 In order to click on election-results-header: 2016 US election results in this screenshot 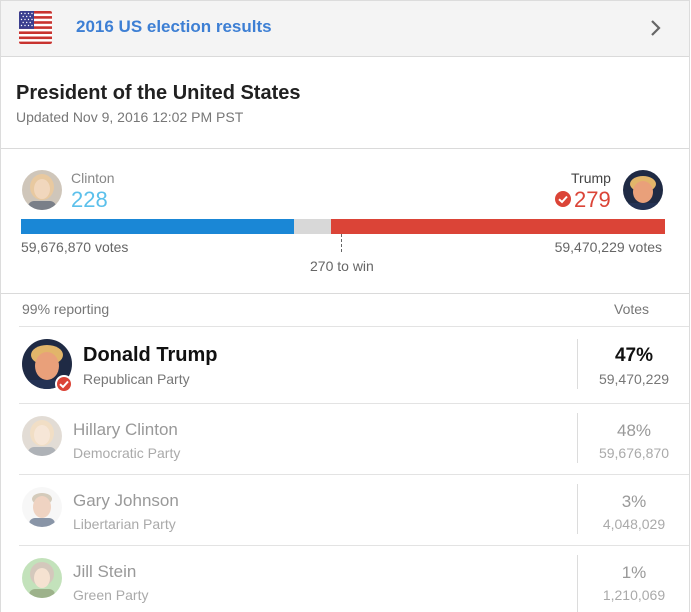, I will do `click(345, 29)`.